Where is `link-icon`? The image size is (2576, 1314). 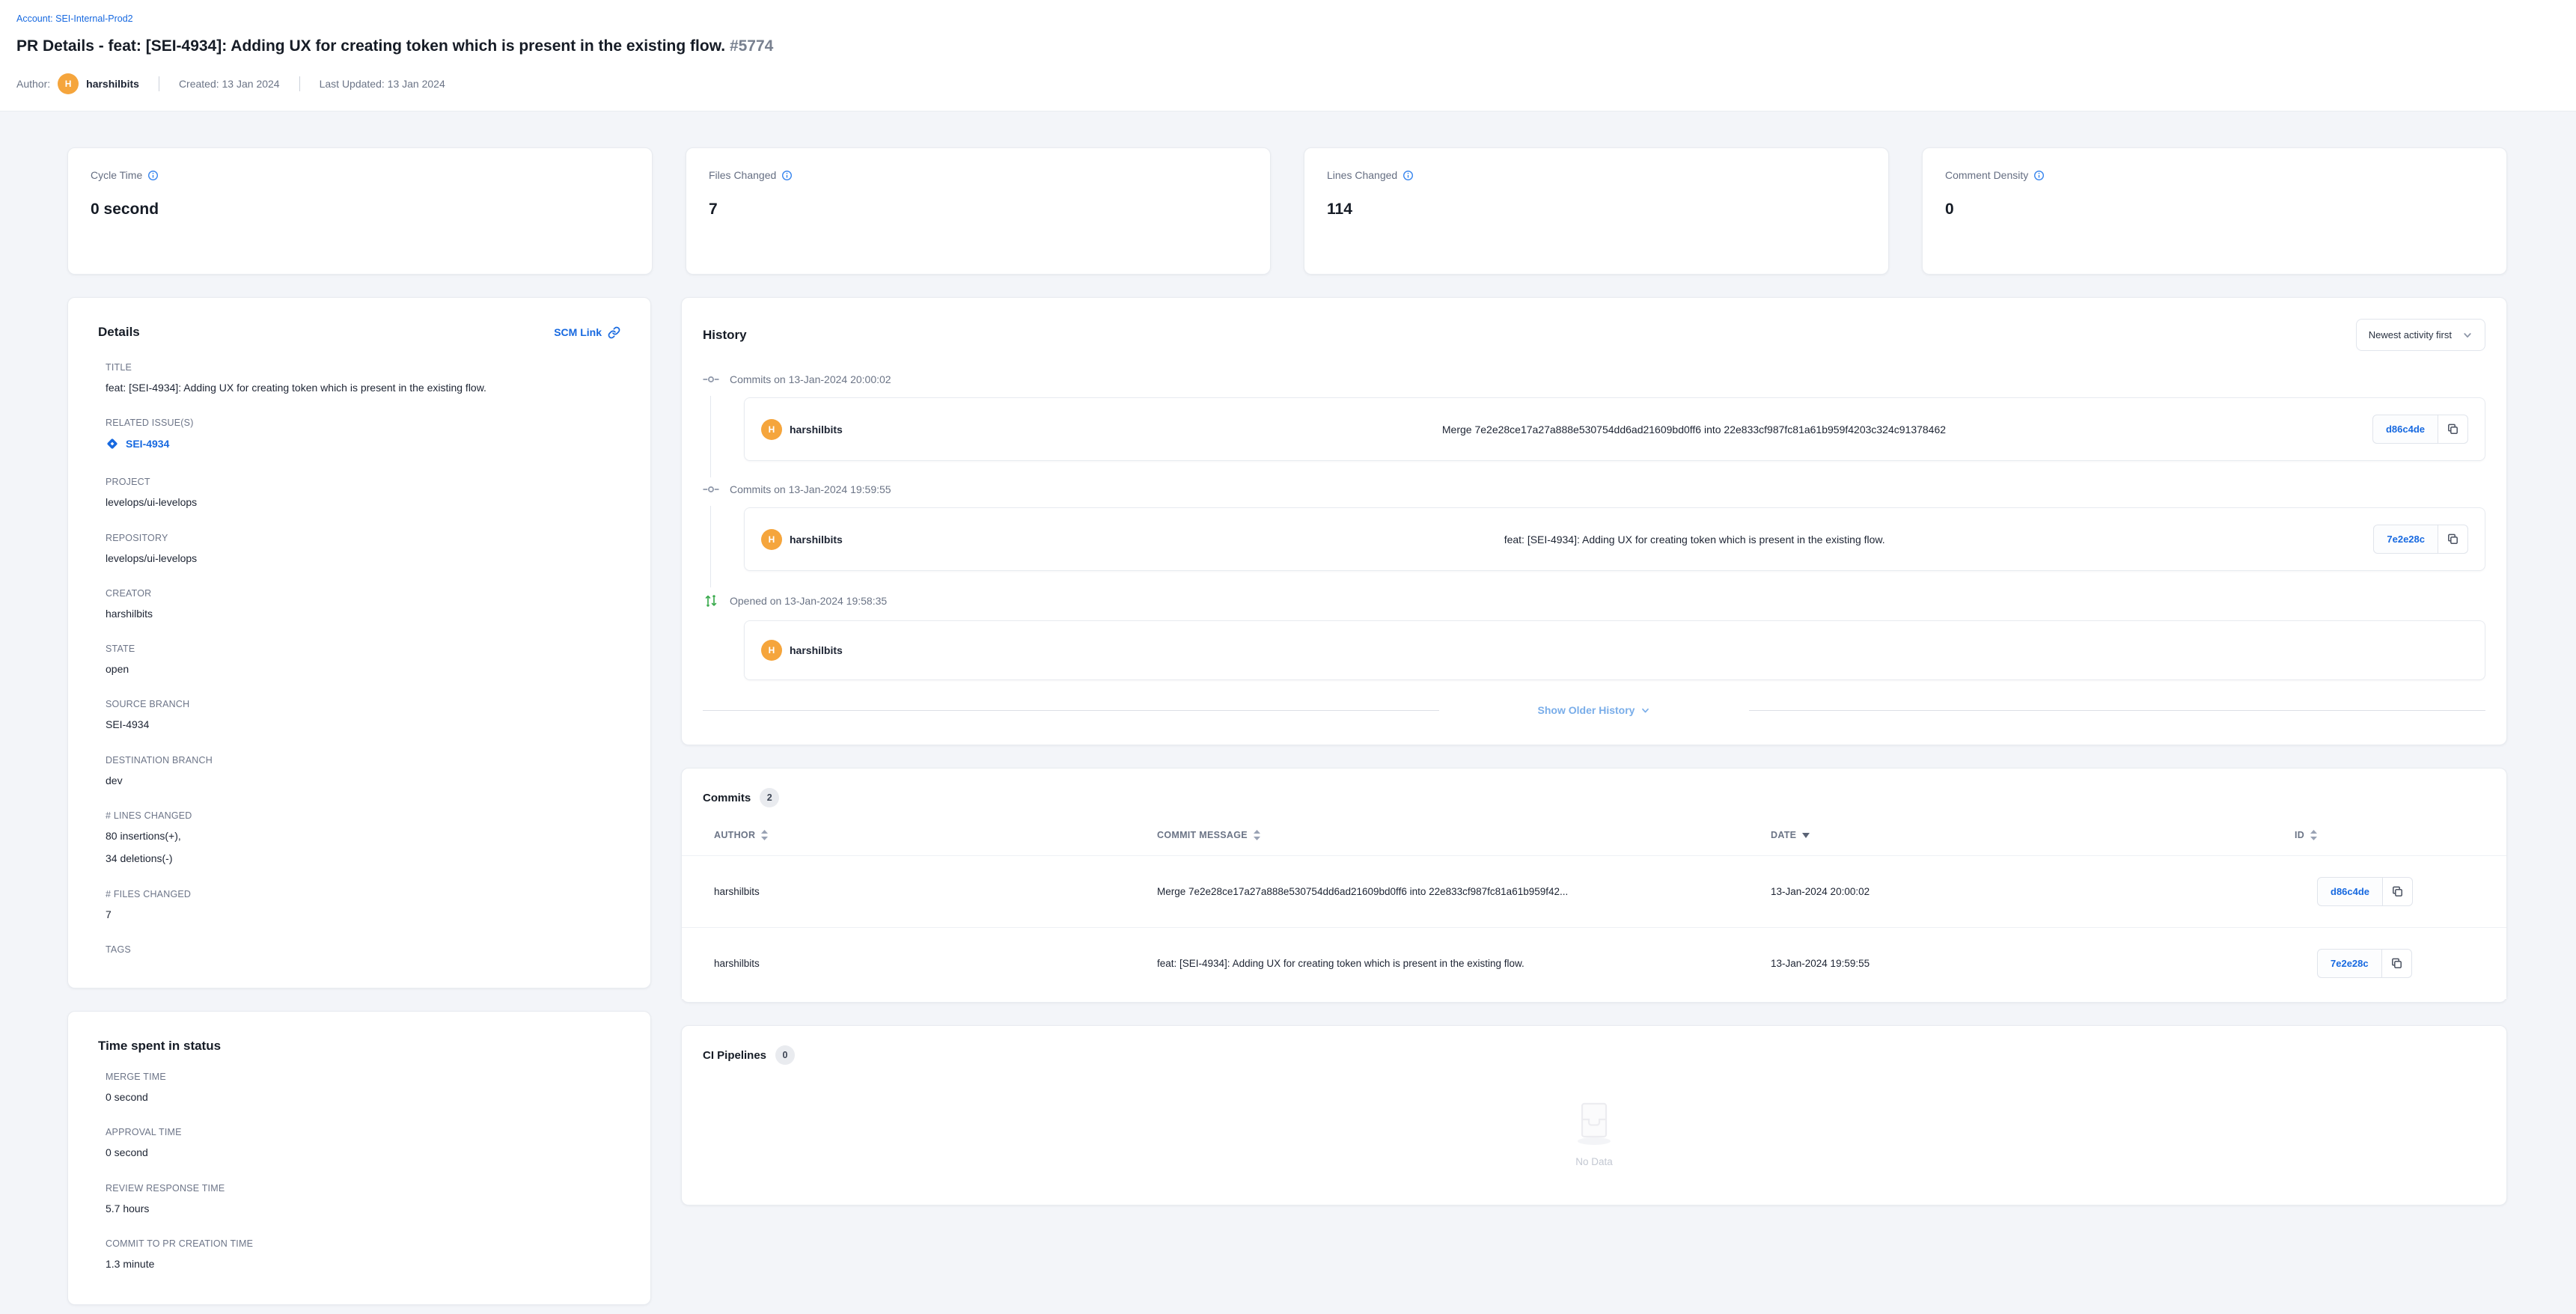 link-icon is located at coordinates (614, 332).